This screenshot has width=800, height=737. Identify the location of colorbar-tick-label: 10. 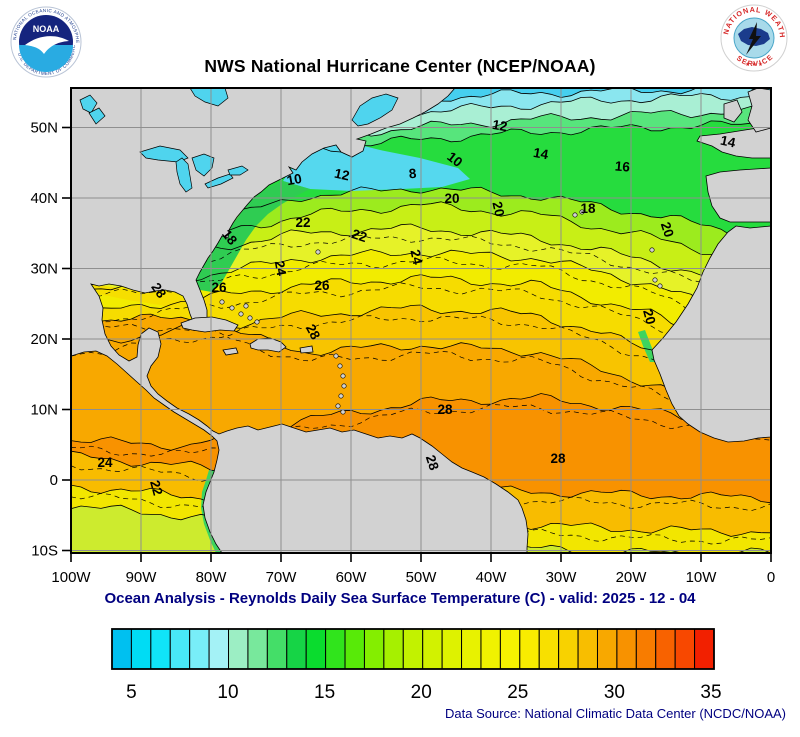
(227, 692).